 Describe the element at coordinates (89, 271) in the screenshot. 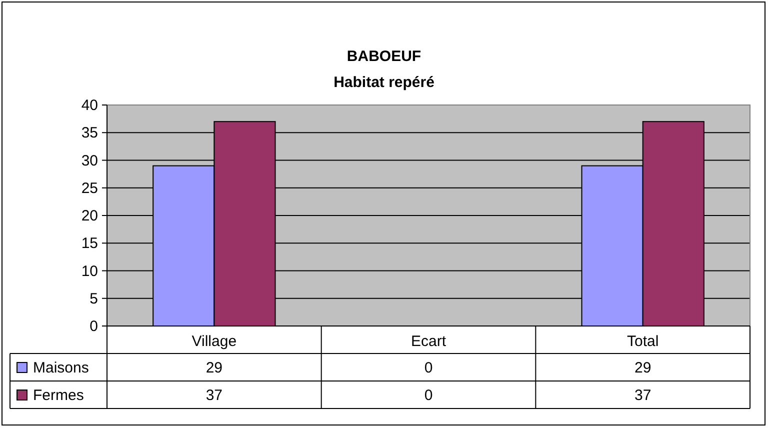

I see `y-tick-label: 10` at that location.